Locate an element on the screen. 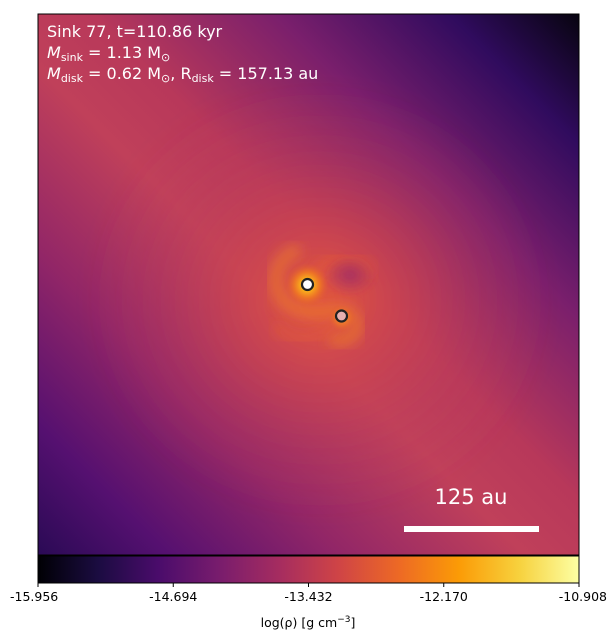 The image size is (616, 644). colorbar-label: log(ρ) [g cm−3] is located at coordinates (308, 622).